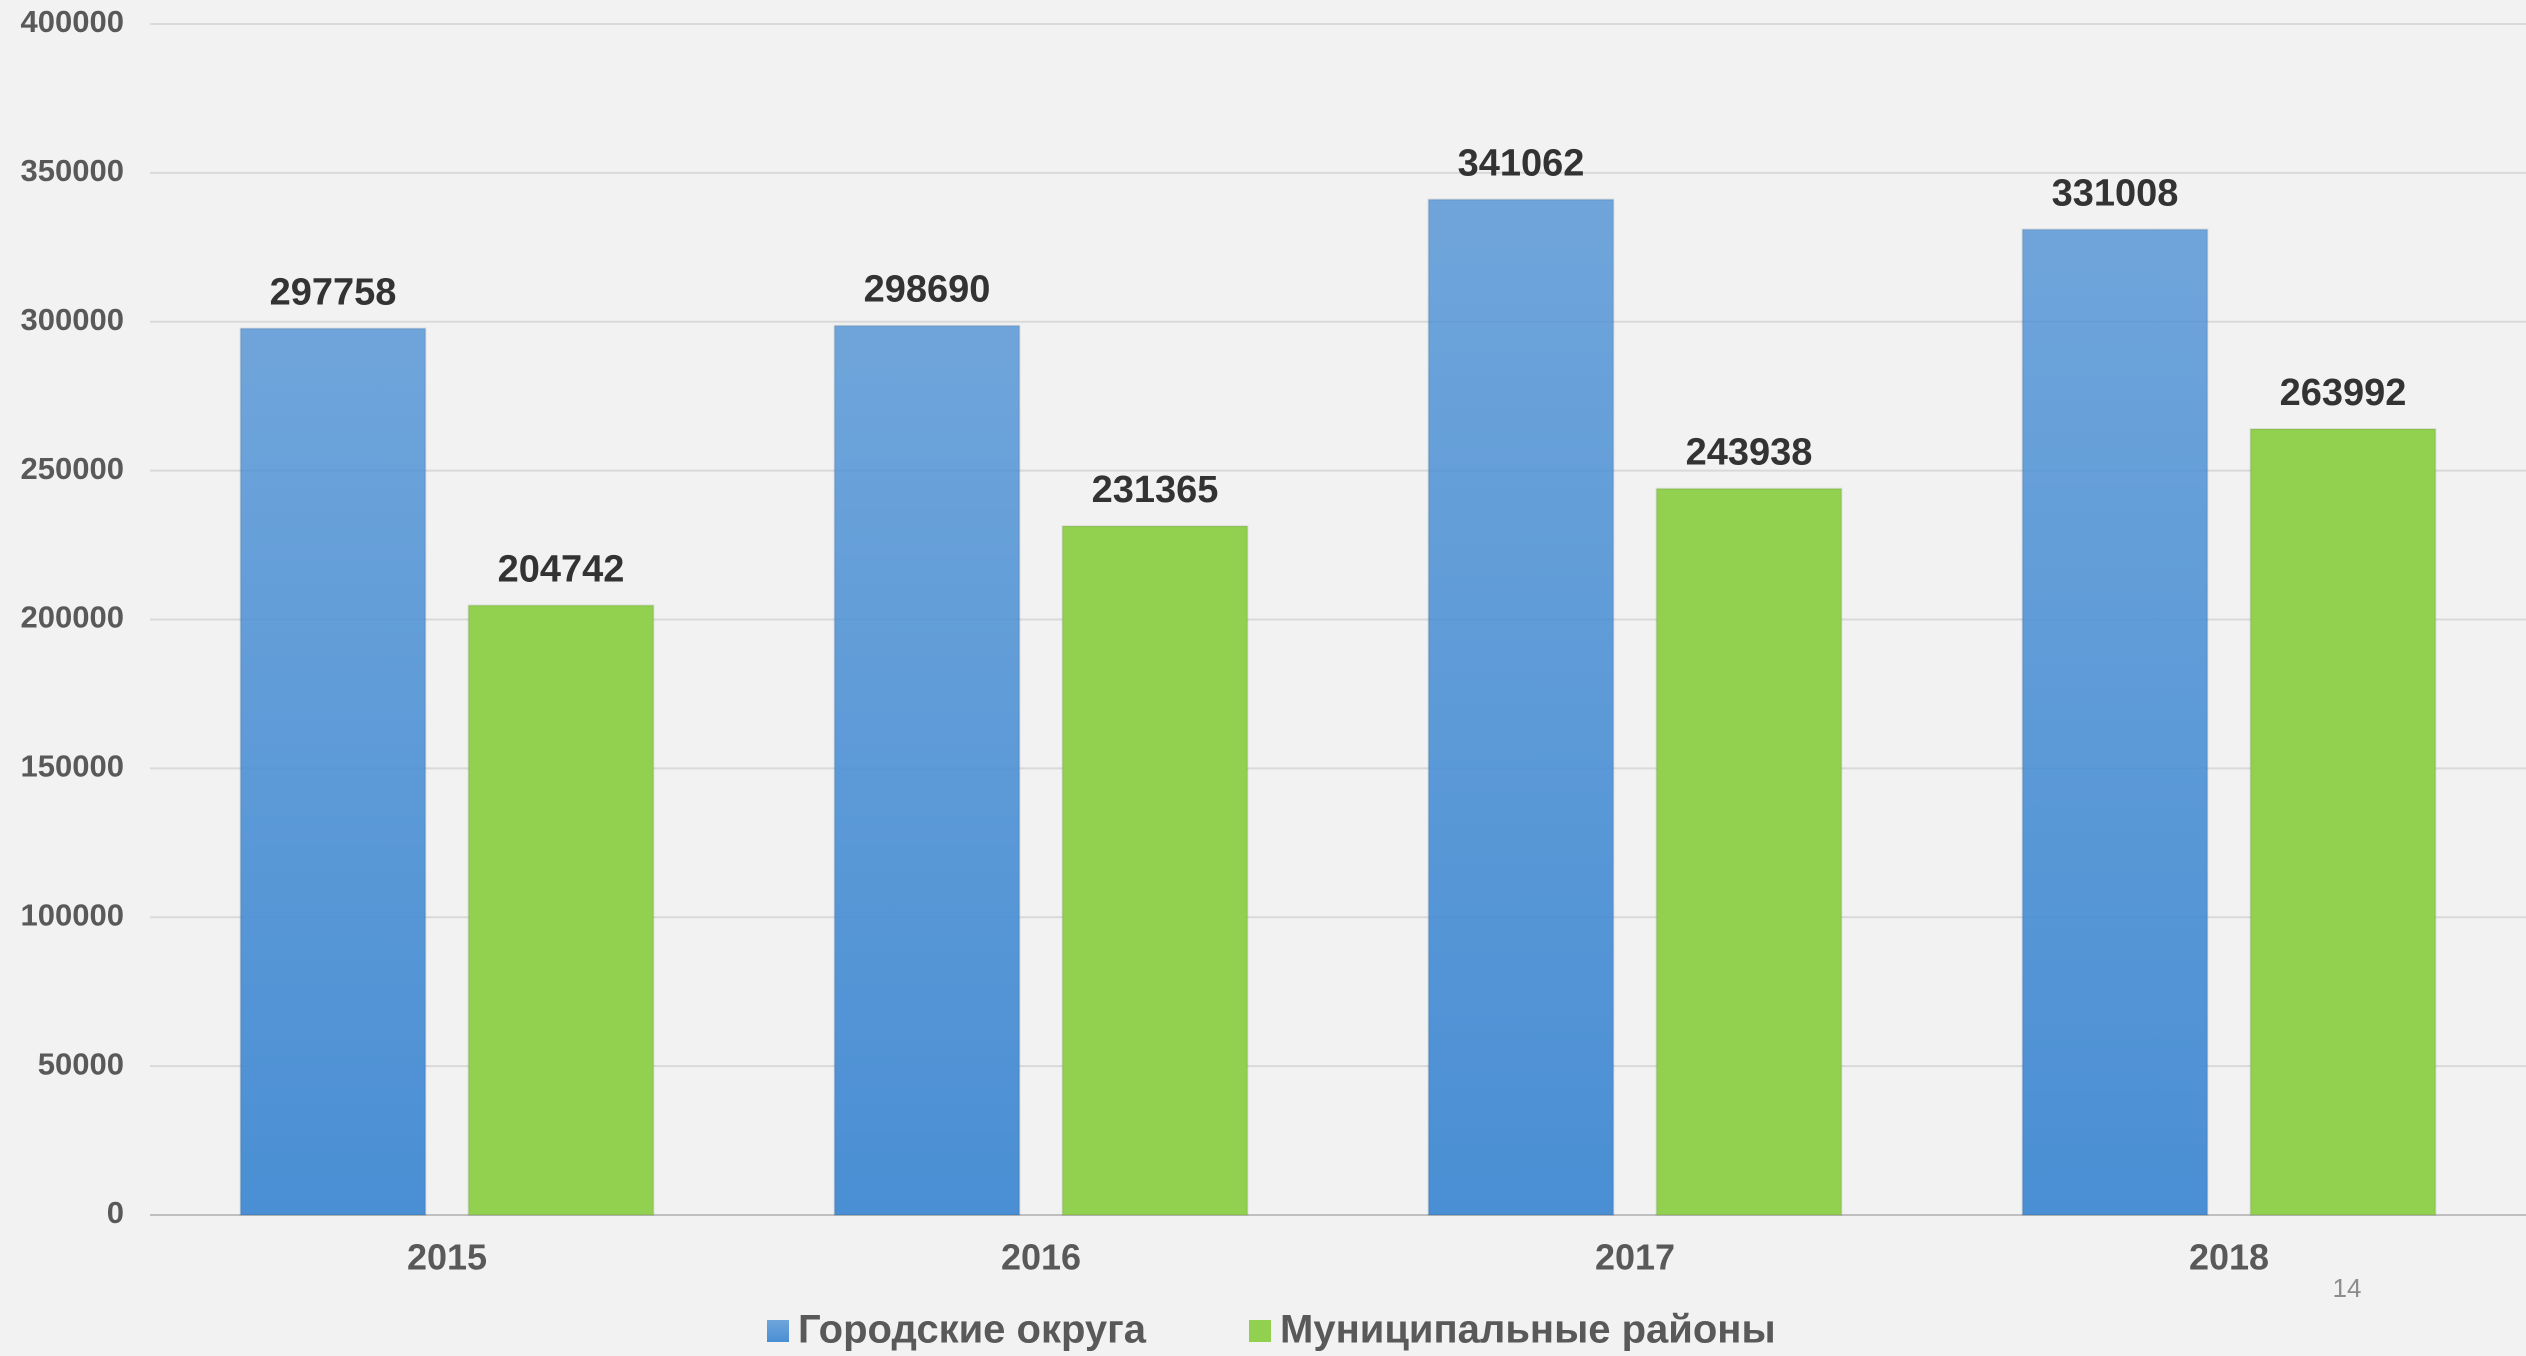  I want to click on legend-label: Муниципальные районы, so click(1528, 1330).